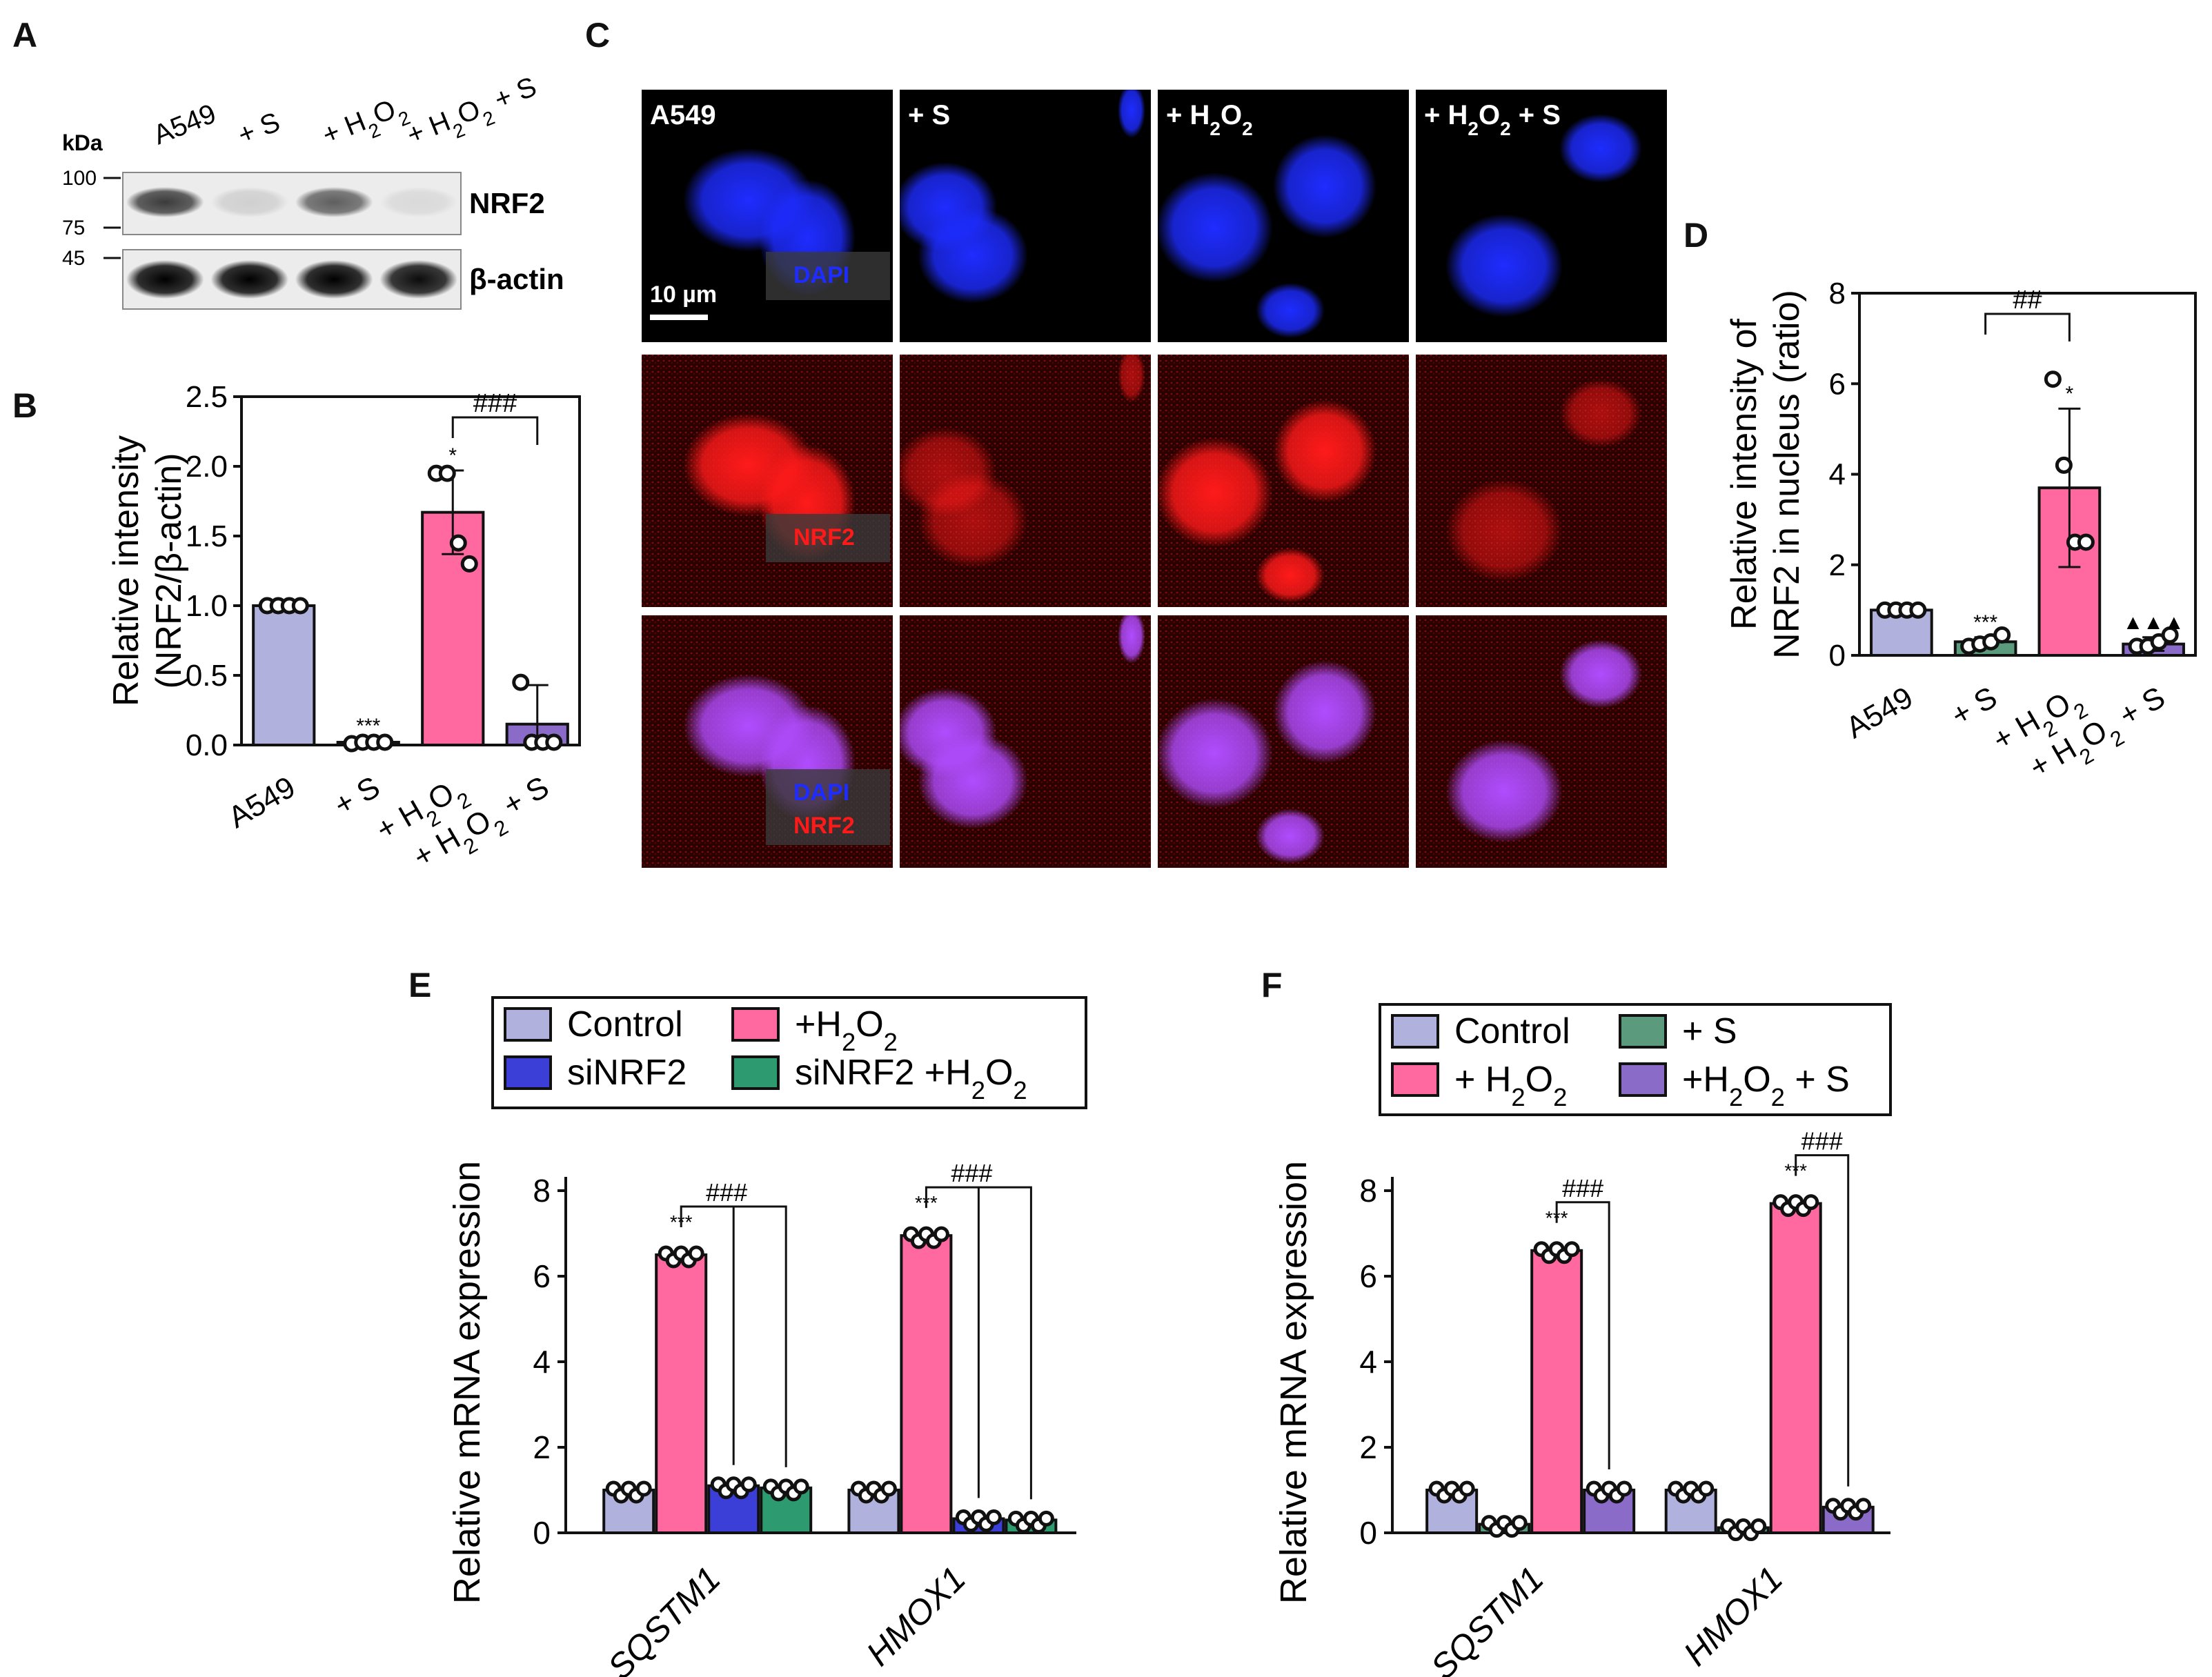  I want to click on panel-label-f: F, so click(1272, 985).